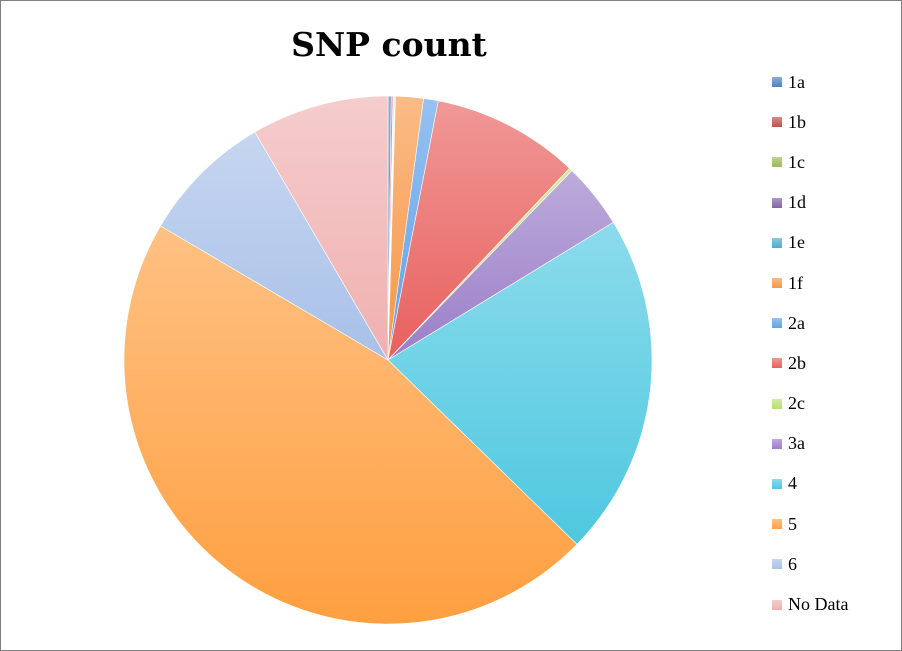 Image resolution: width=902 pixels, height=651 pixels. I want to click on legend-item-1c: 1c, so click(832, 162).